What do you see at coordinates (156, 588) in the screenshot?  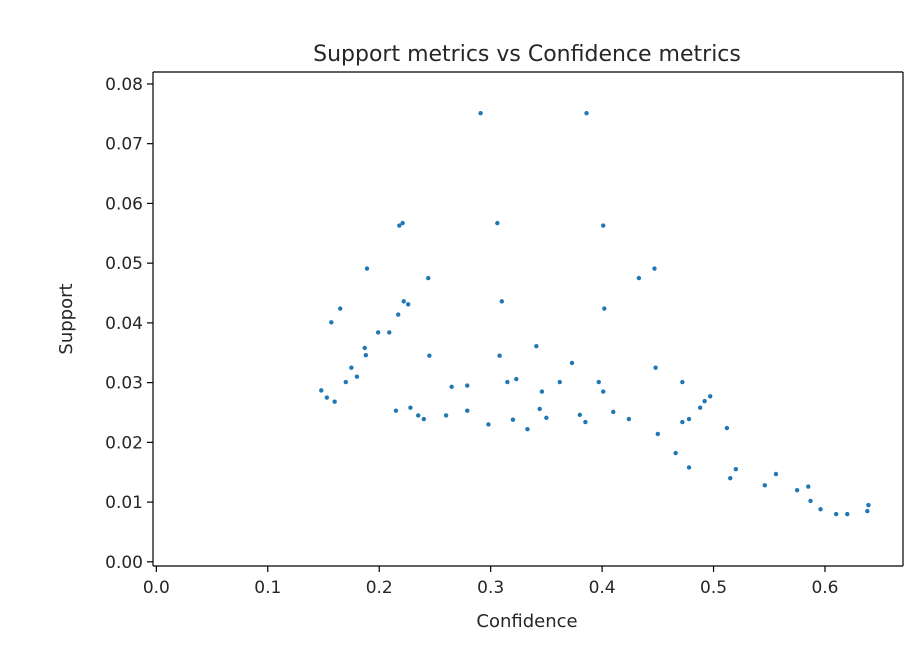 I see `x-tick-label: 0.0` at bounding box center [156, 588].